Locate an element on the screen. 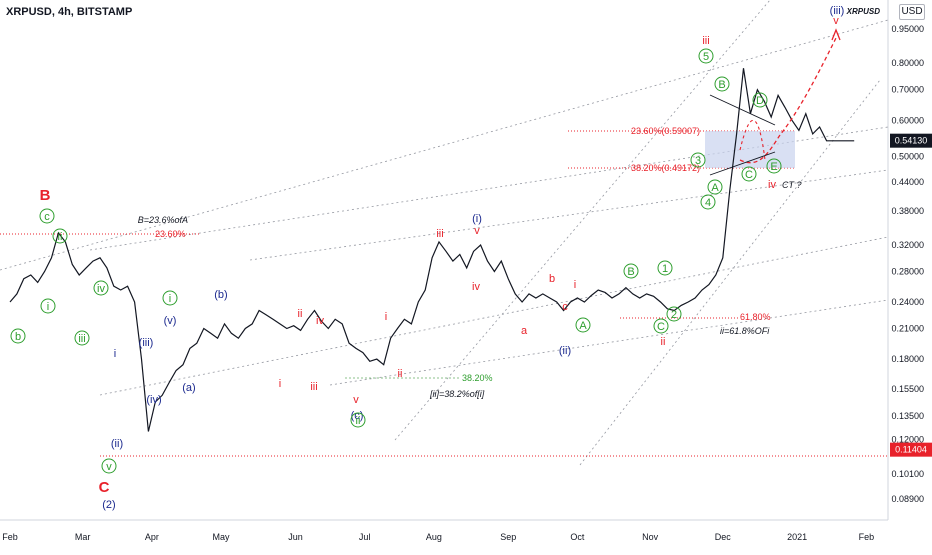  wave-label: 2 is located at coordinates (674, 315).